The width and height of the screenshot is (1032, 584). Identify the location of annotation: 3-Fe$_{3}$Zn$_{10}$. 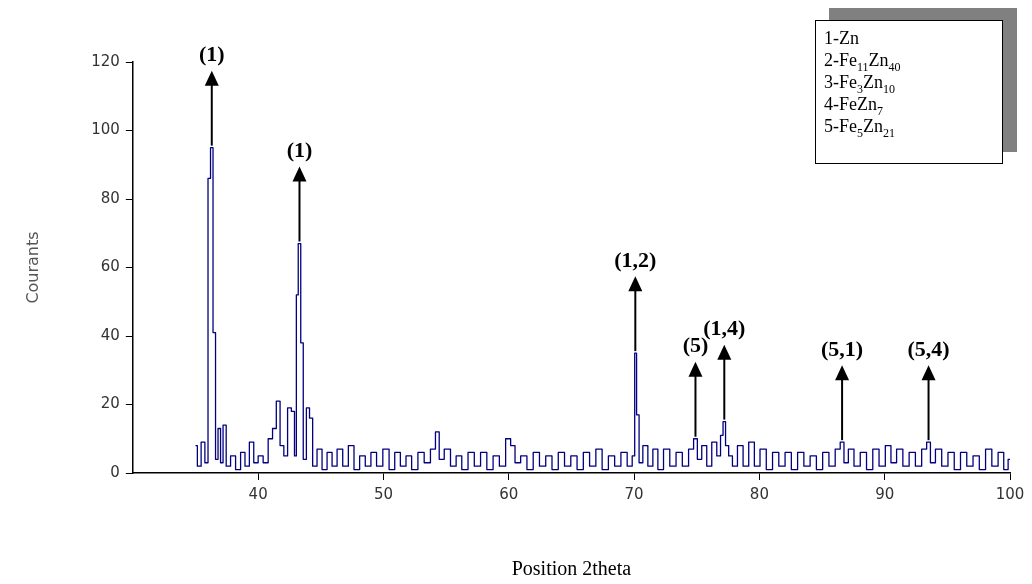
(859, 84).